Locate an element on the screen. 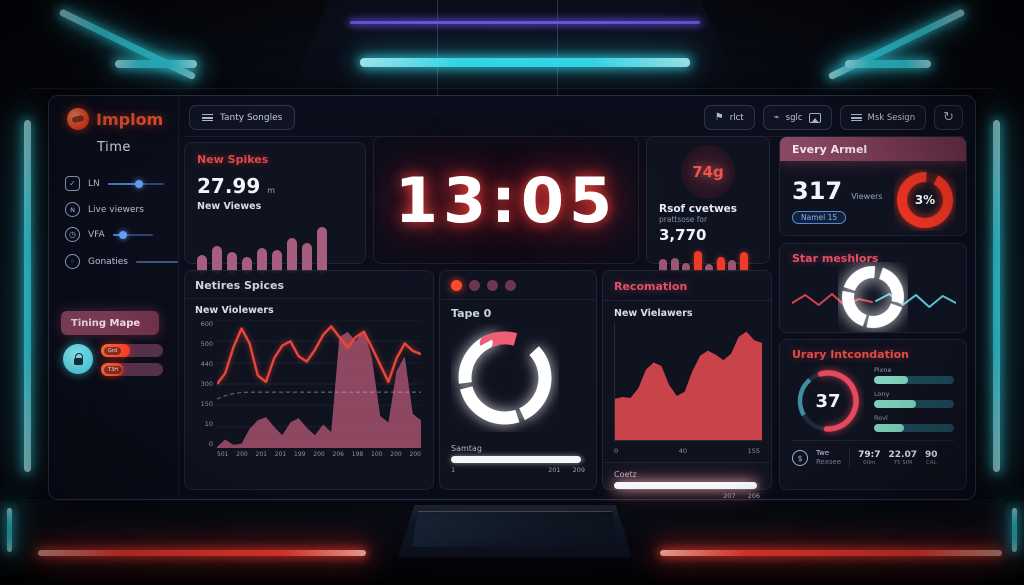 The image size is (1024, 585). msk-sesign-button: Msk Sesign is located at coordinates (883, 117).